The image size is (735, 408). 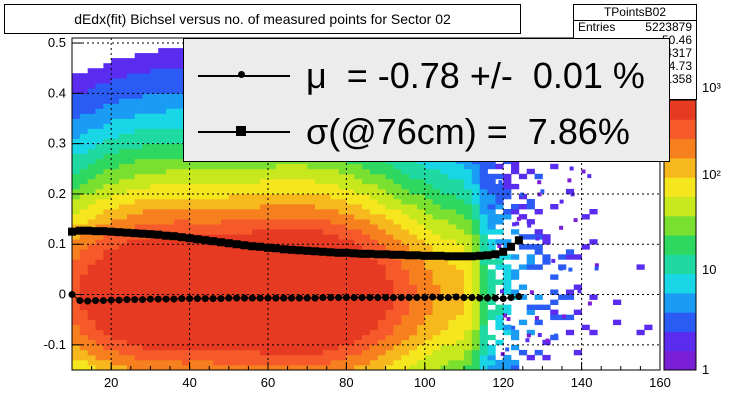 What do you see at coordinates (468, 131) in the screenshot?
I see `legend-sigma-text: σ(@76cm) = 7.86%` at bounding box center [468, 131].